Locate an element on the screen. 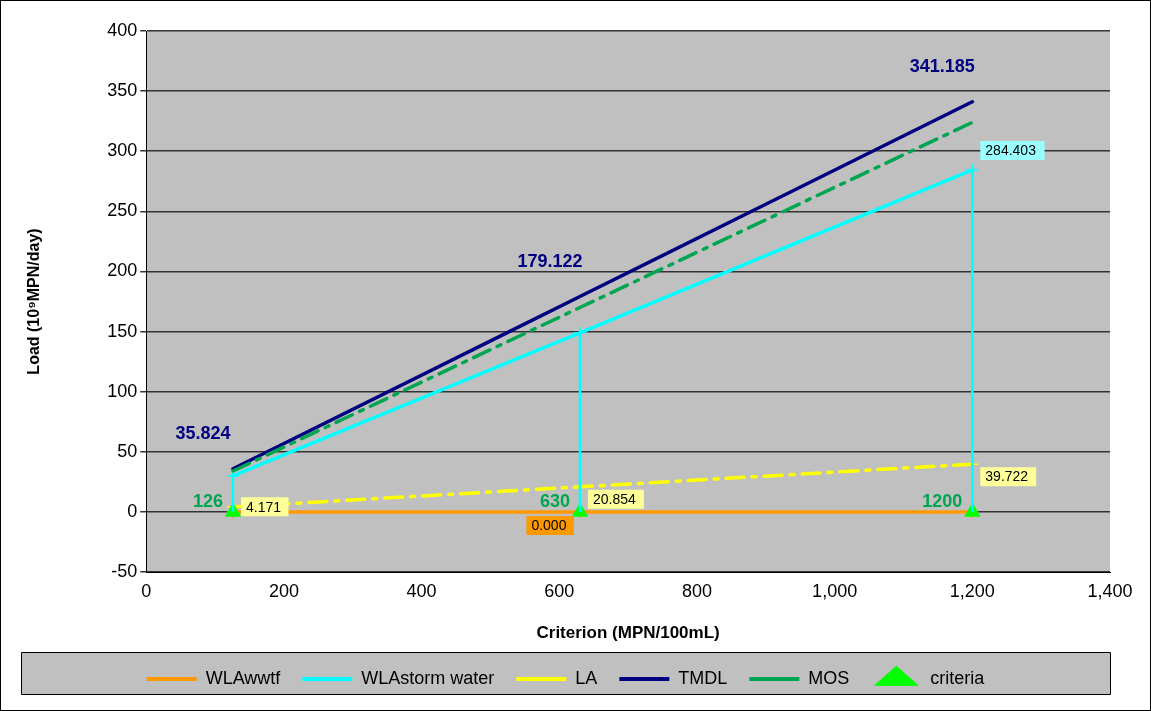 The image size is (1151, 711). legend-label: TMDL is located at coordinates (703, 677).